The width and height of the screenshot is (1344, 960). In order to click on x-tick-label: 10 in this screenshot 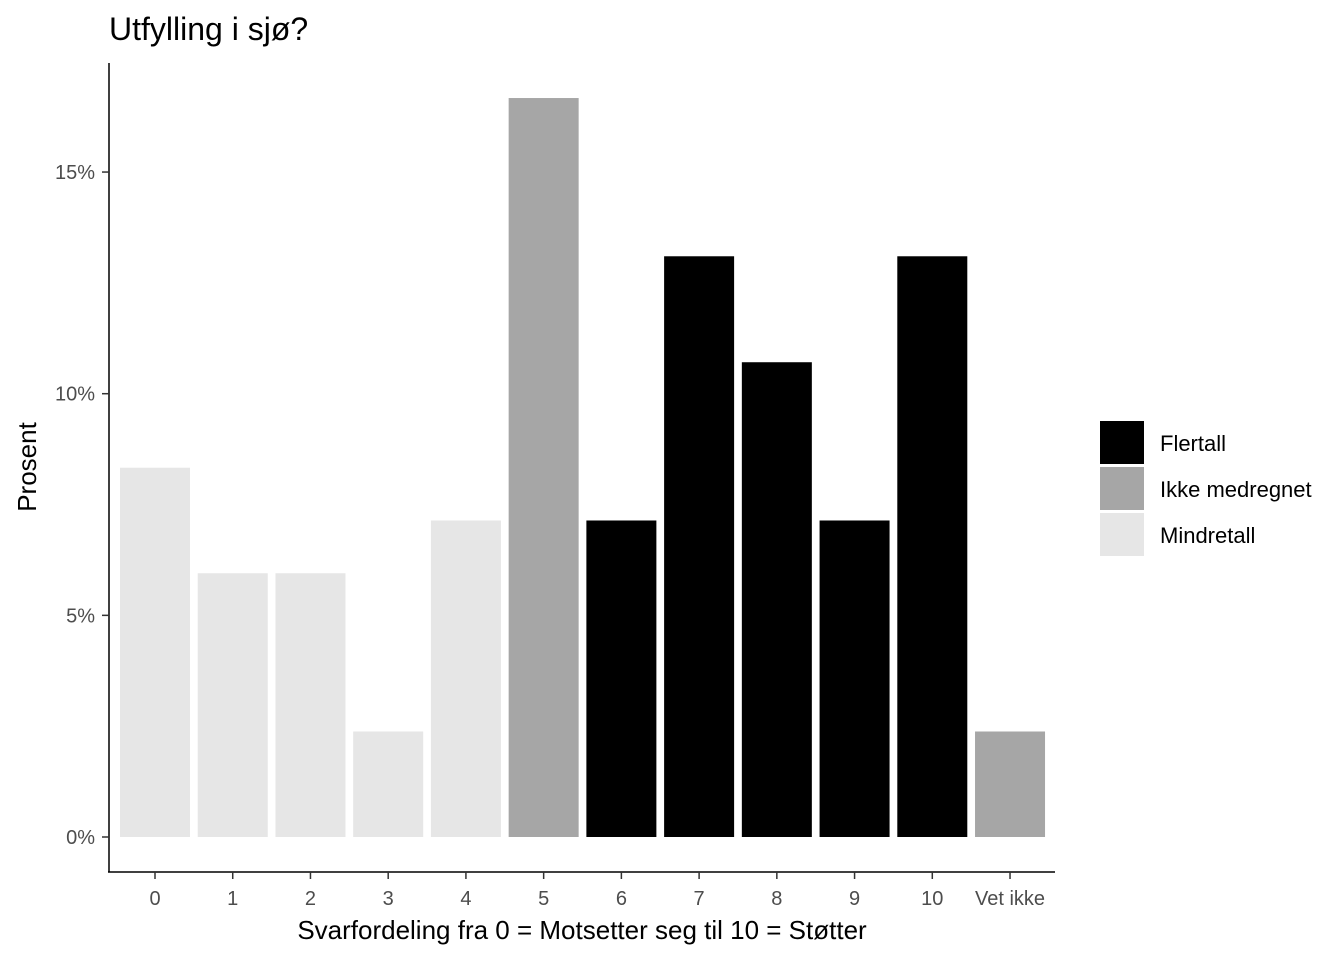, I will do `click(932, 899)`.